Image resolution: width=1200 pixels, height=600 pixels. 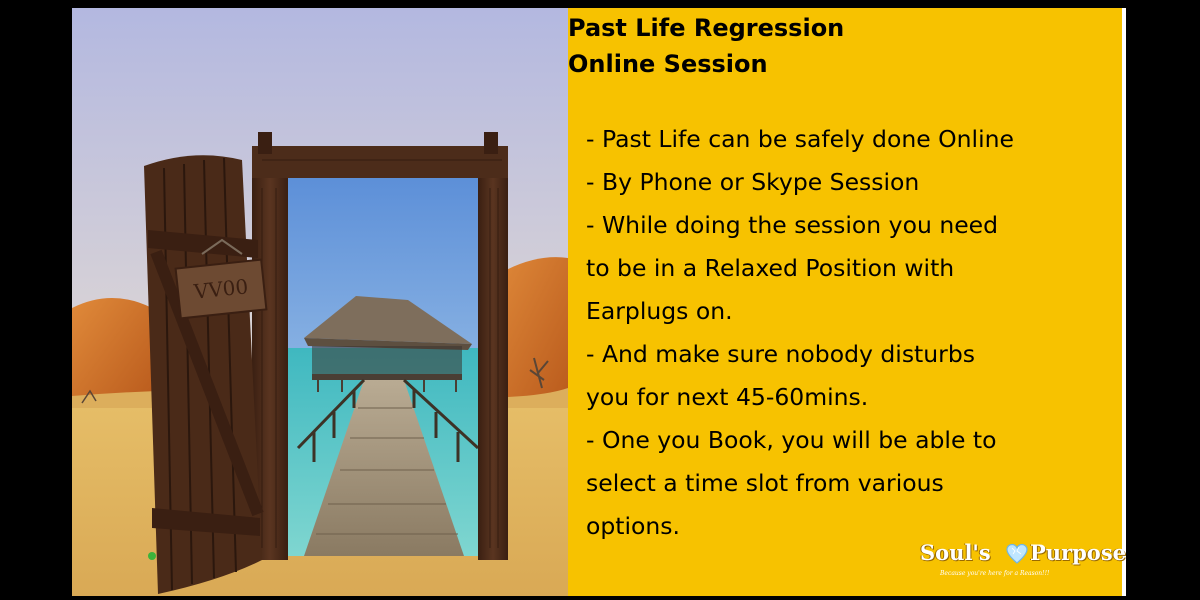 I want to click on detail-line: options., so click(x=633, y=526).